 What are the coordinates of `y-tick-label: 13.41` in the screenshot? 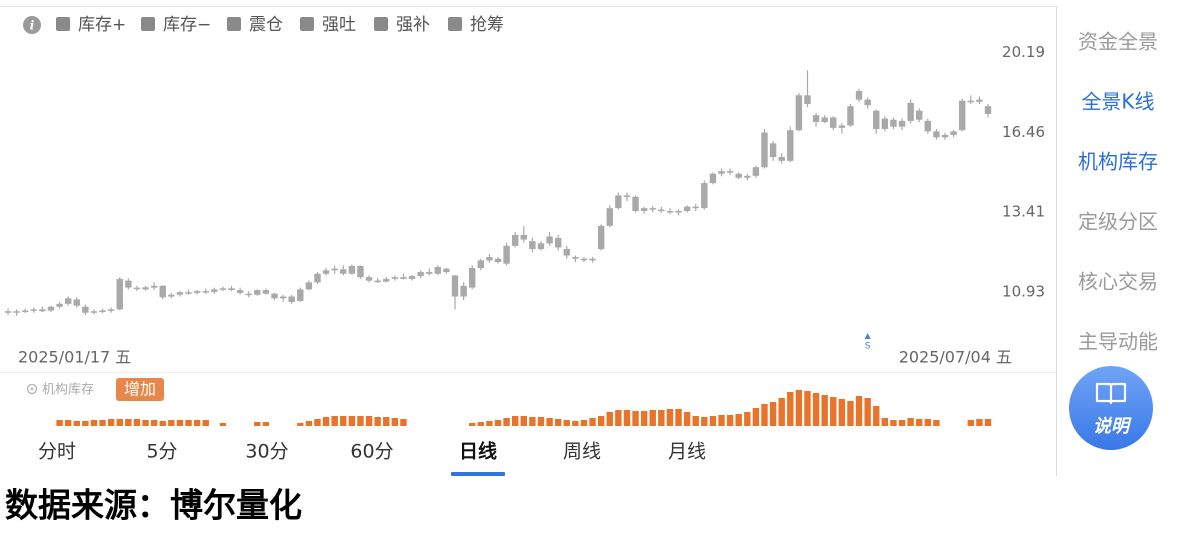 It's located at (1023, 212).